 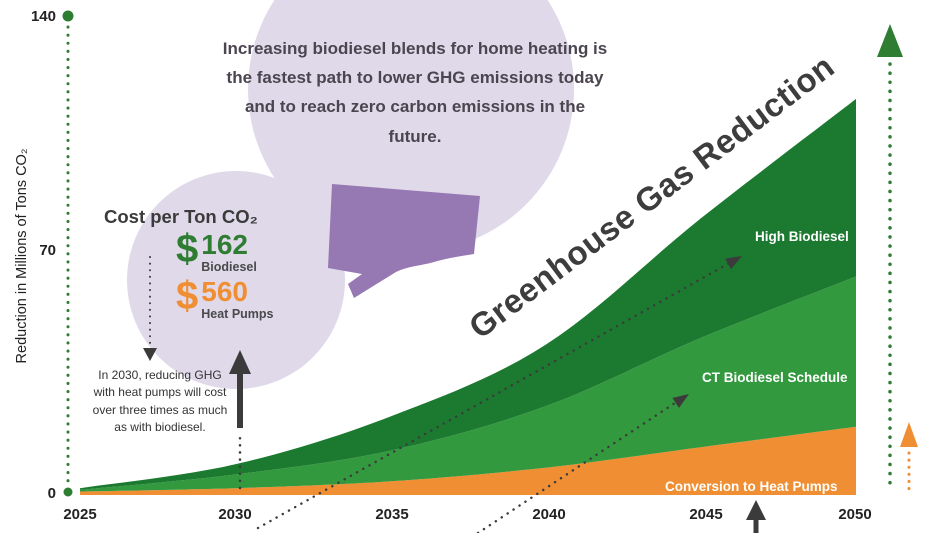 What do you see at coordinates (890, 40) in the screenshot?
I see `green-up-arrow-icon` at bounding box center [890, 40].